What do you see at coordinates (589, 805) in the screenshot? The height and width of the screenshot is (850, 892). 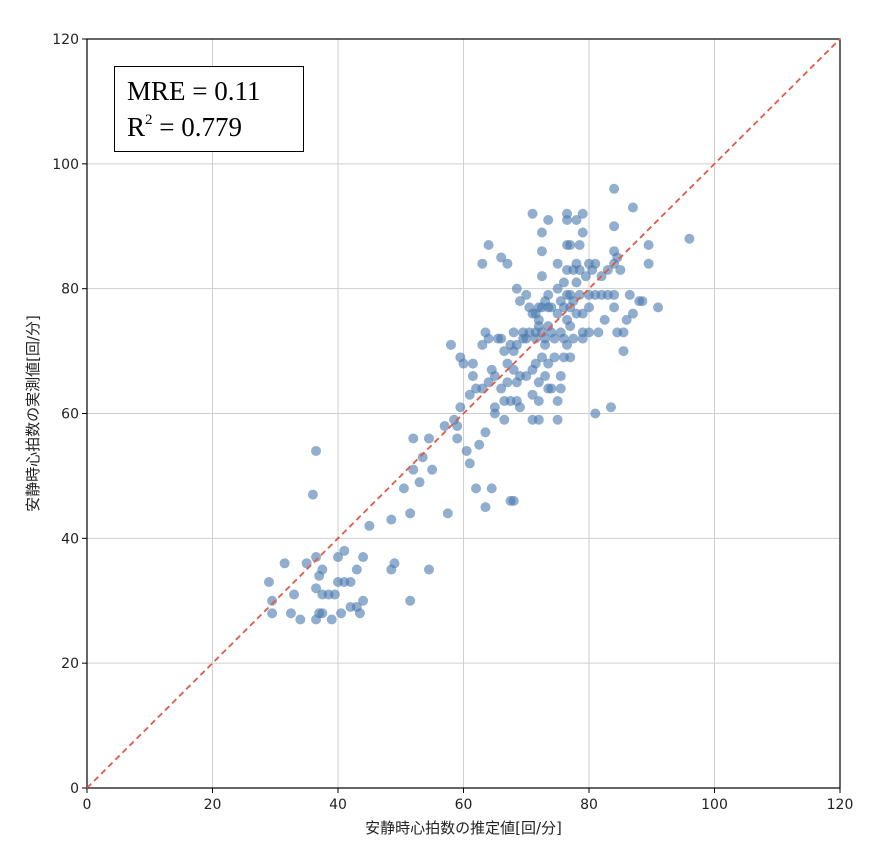 I see `x-tick-label: 80` at bounding box center [589, 805].